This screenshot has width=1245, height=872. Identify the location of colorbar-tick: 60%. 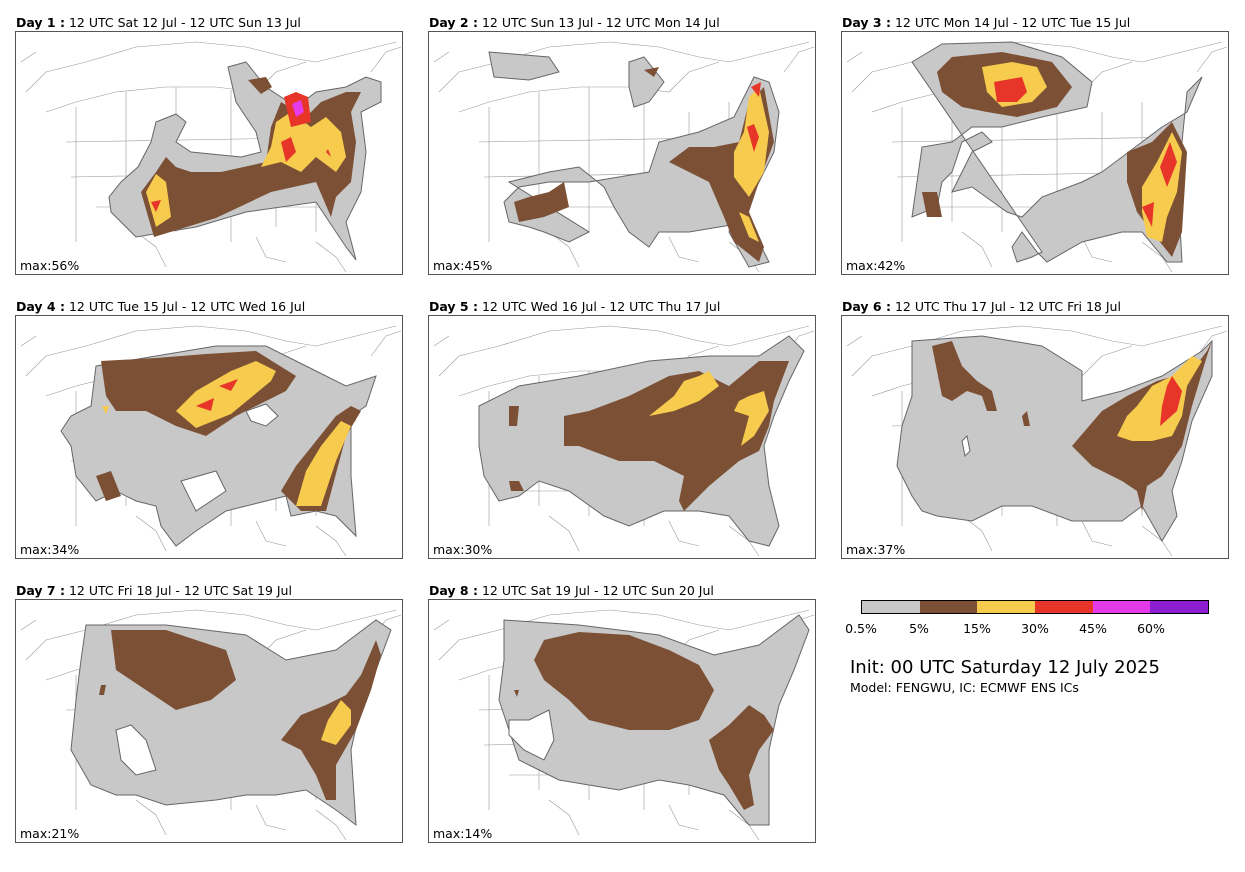
(1151, 628).